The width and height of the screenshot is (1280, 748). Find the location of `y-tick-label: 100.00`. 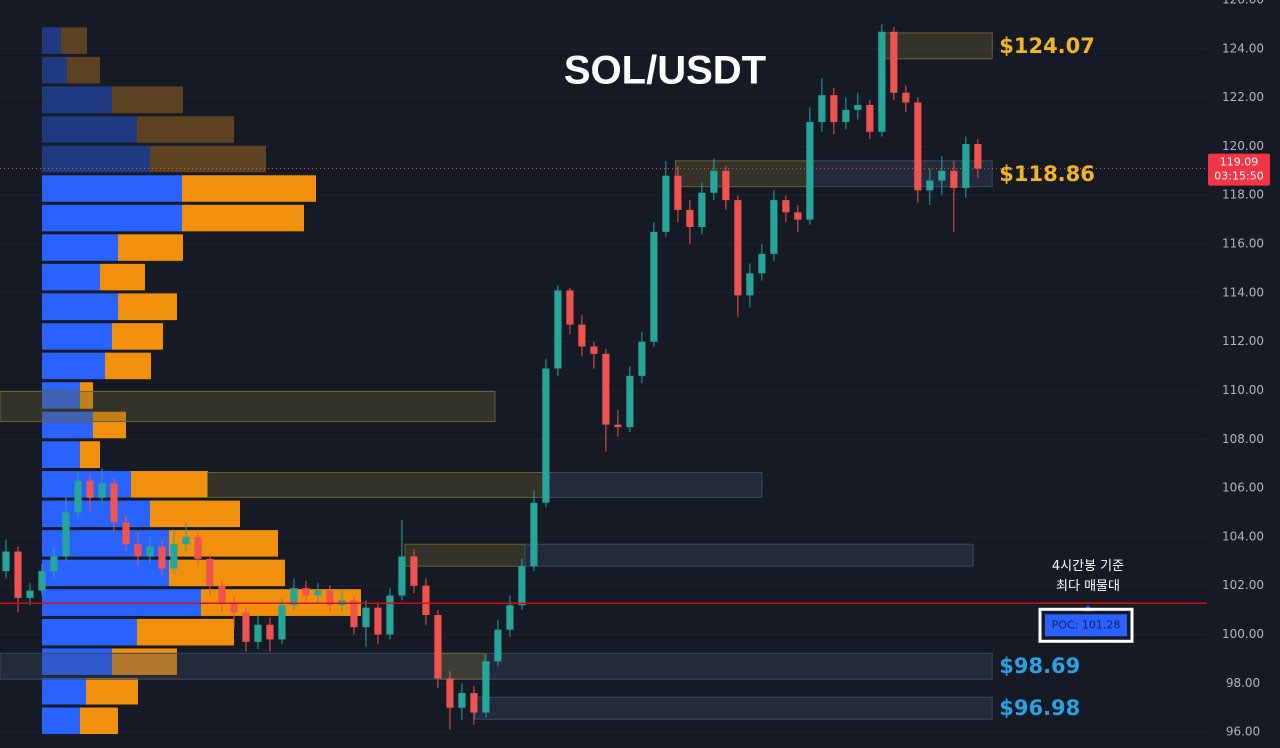

y-tick-label: 100.00 is located at coordinates (1243, 634).